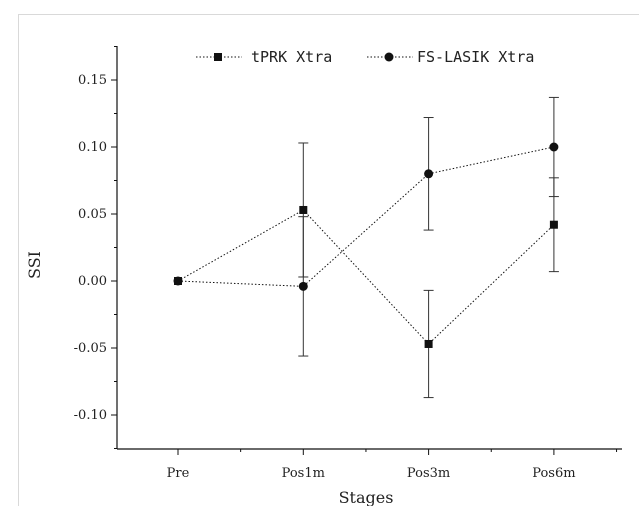 This screenshot has height=506, width=639. What do you see at coordinates (365, 57) in the screenshot?
I see `legend: tPRK Xtra FS-LASIK Xtra` at bounding box center [365, 57].